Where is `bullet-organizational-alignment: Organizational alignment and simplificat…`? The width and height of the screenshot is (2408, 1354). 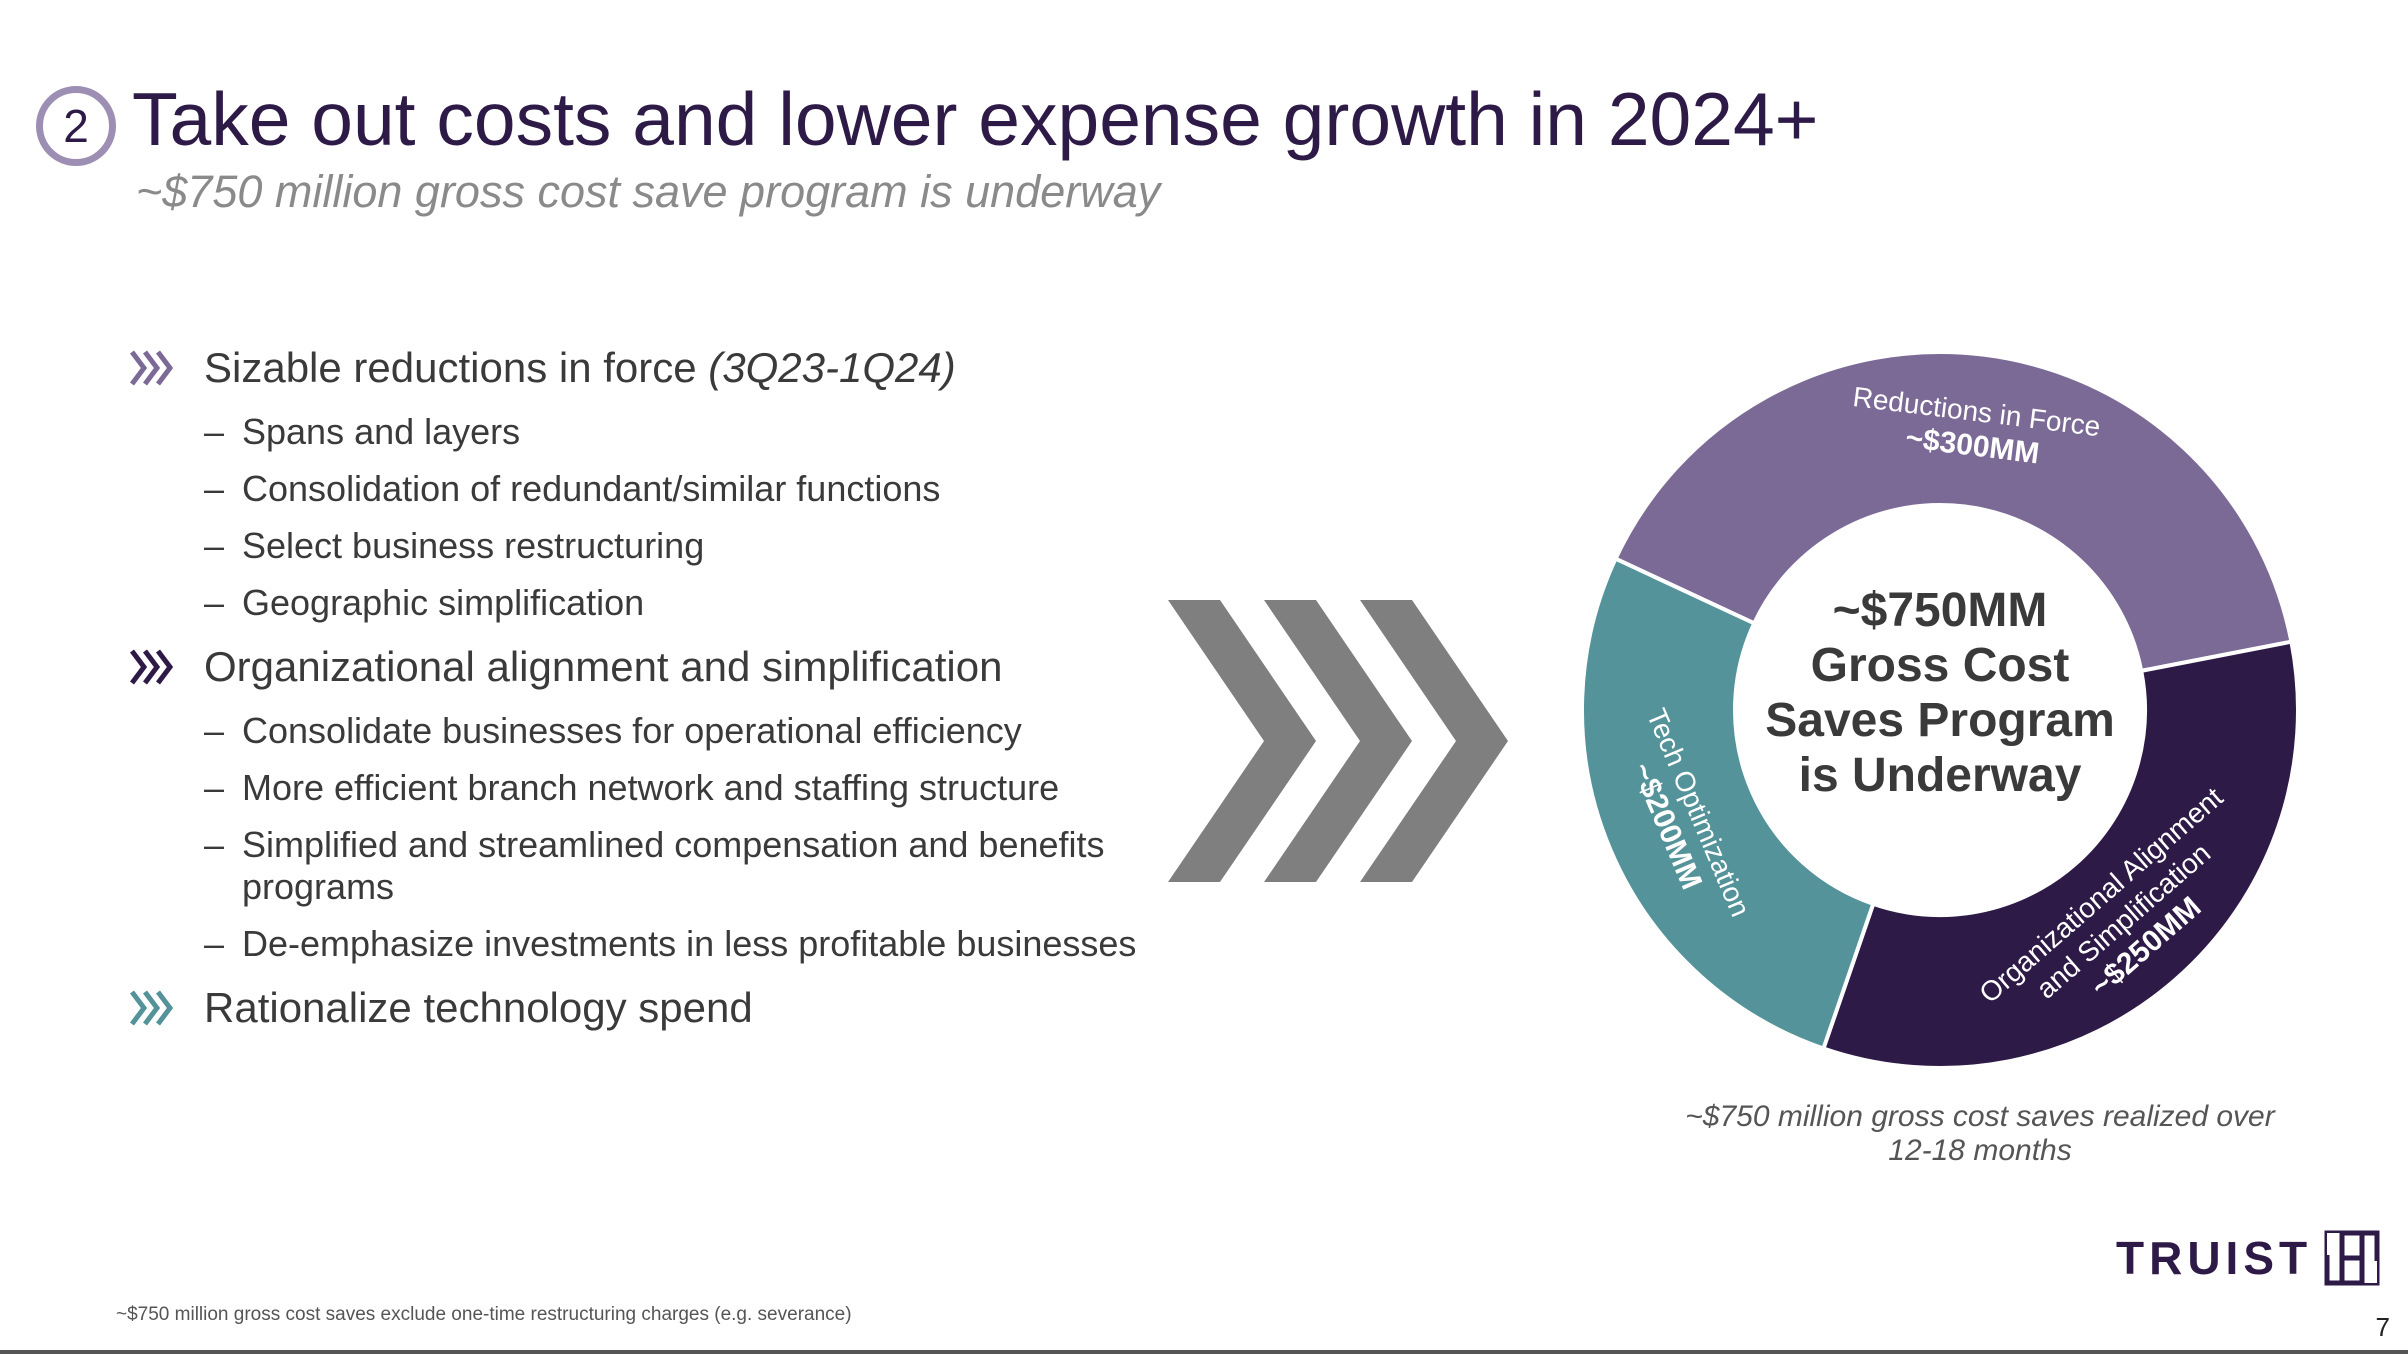 bullet-organizational-alignment: Organizational alignment and simplificat… is located at coordinates (638, 802).